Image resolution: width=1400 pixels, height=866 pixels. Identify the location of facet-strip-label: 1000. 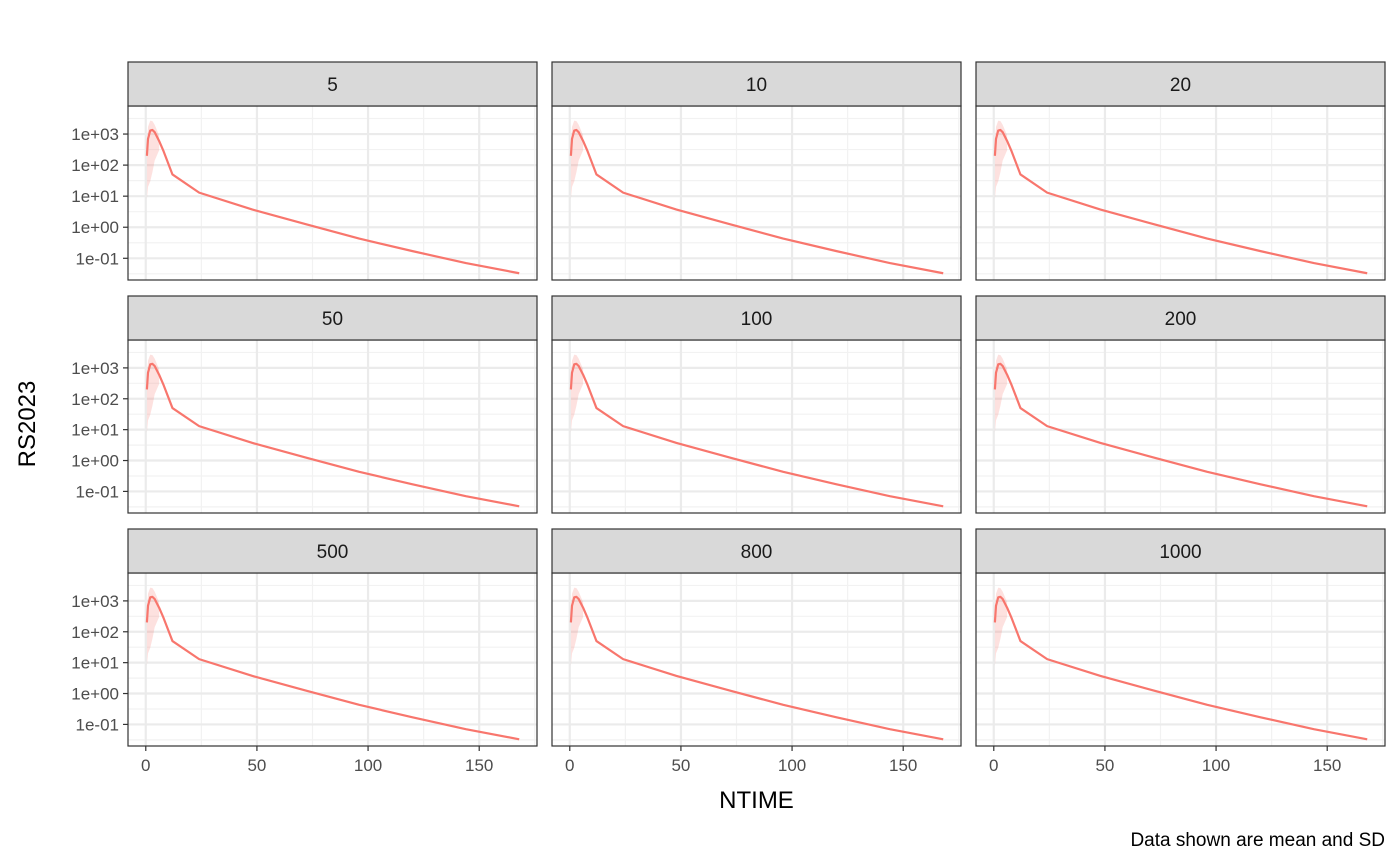
(1180, 552).